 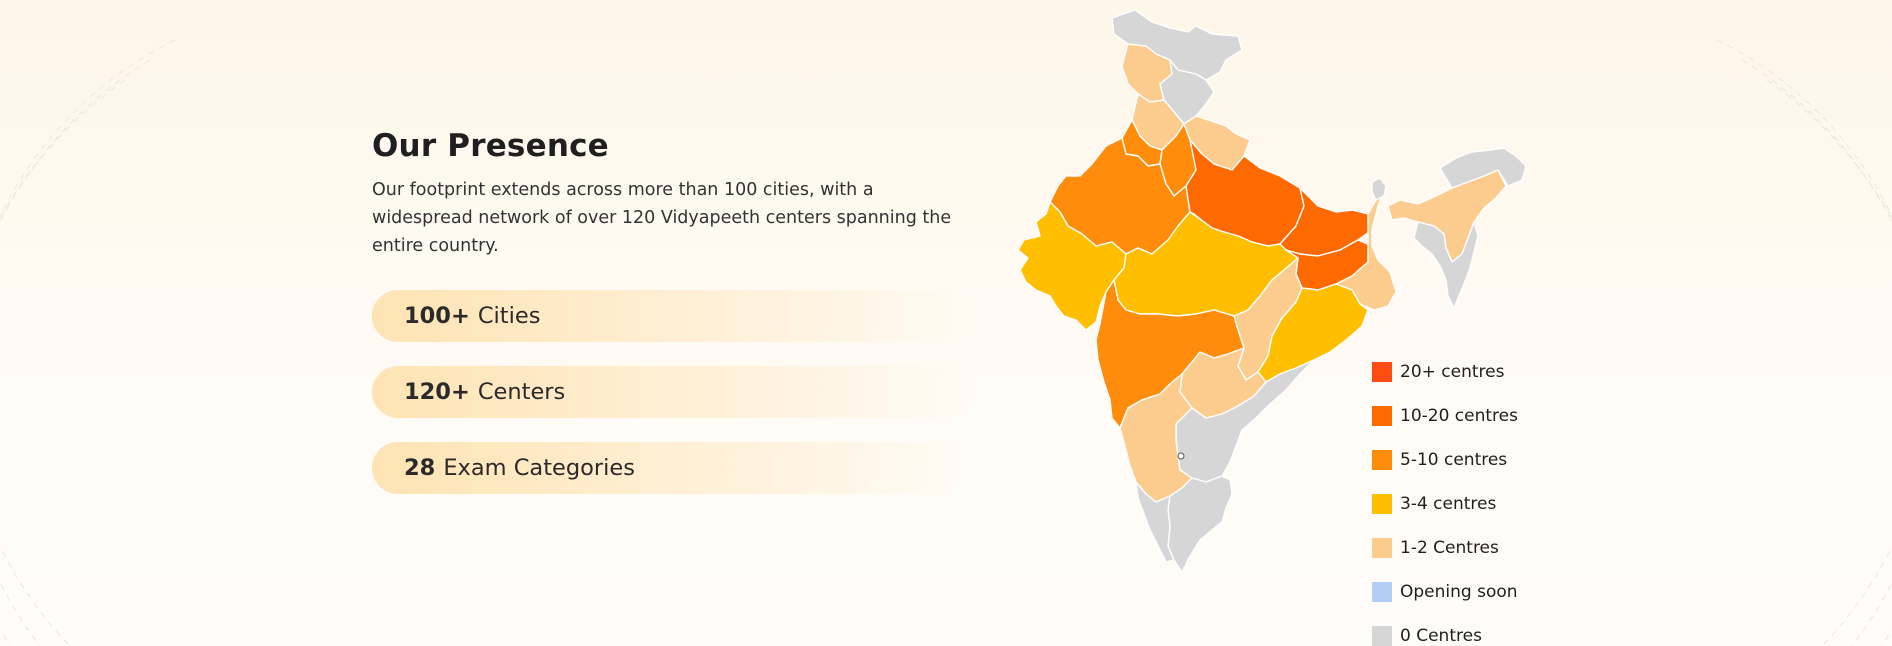 What do you see at coordinates (1446, 265) in the screenshot?
I see `region-northeast-south` at bounding box center [1446, 265].